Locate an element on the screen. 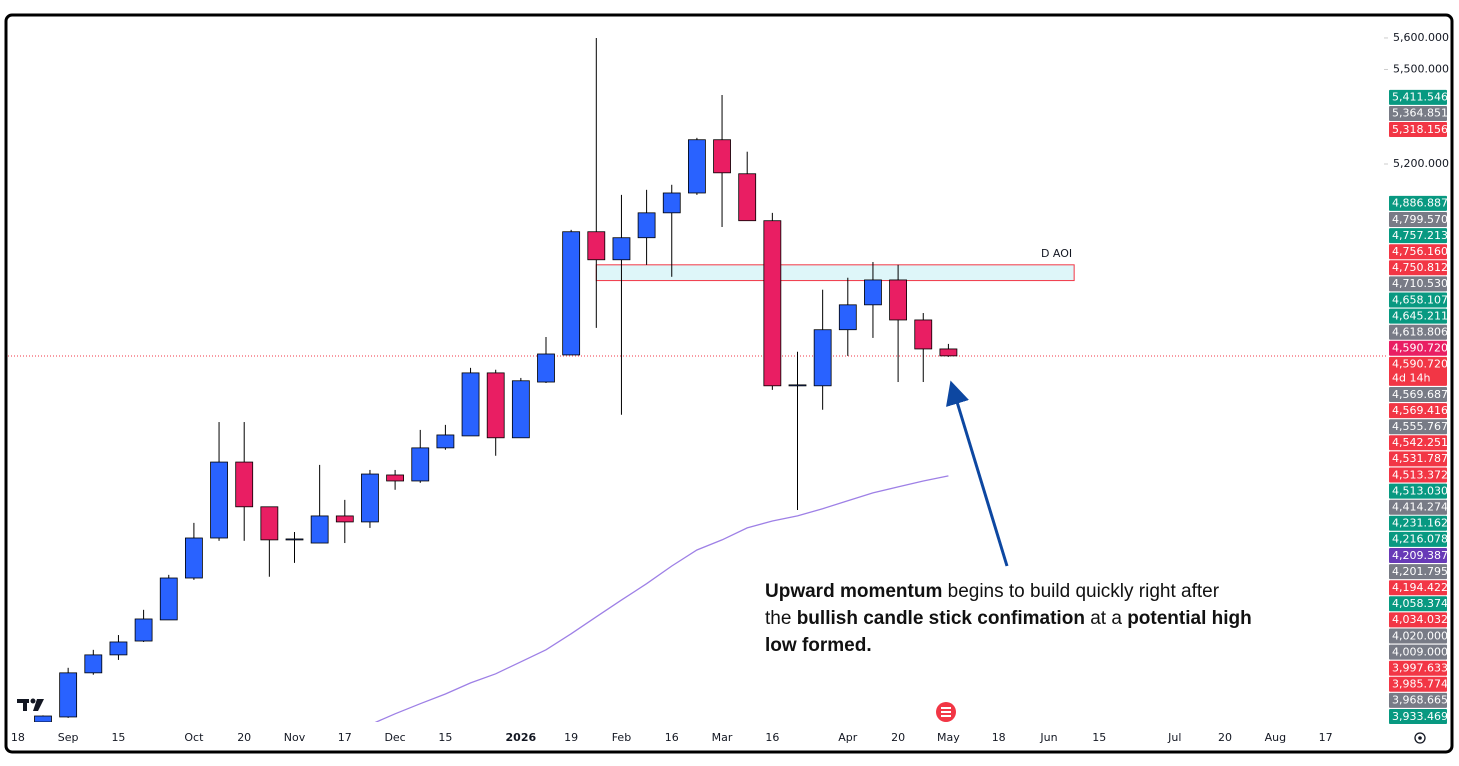  x-tick-label: 2026 is located at coordinates (521, 737).